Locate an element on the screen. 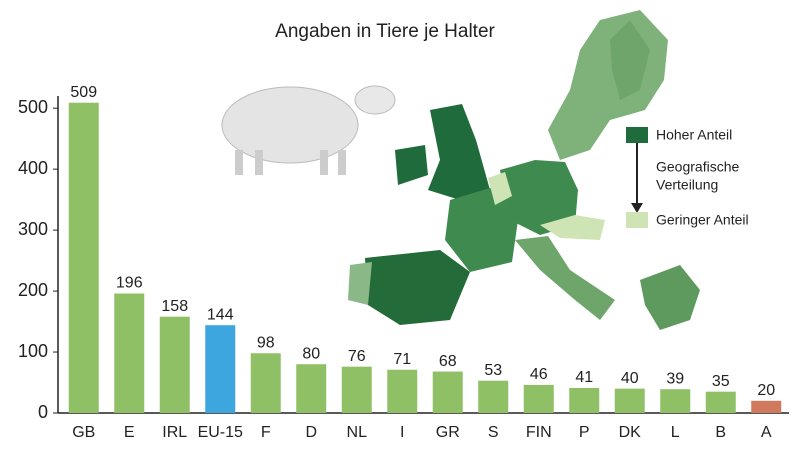 The width and height of the screenshot is (800, 450). map-austria is located at coordinates (572, 227).